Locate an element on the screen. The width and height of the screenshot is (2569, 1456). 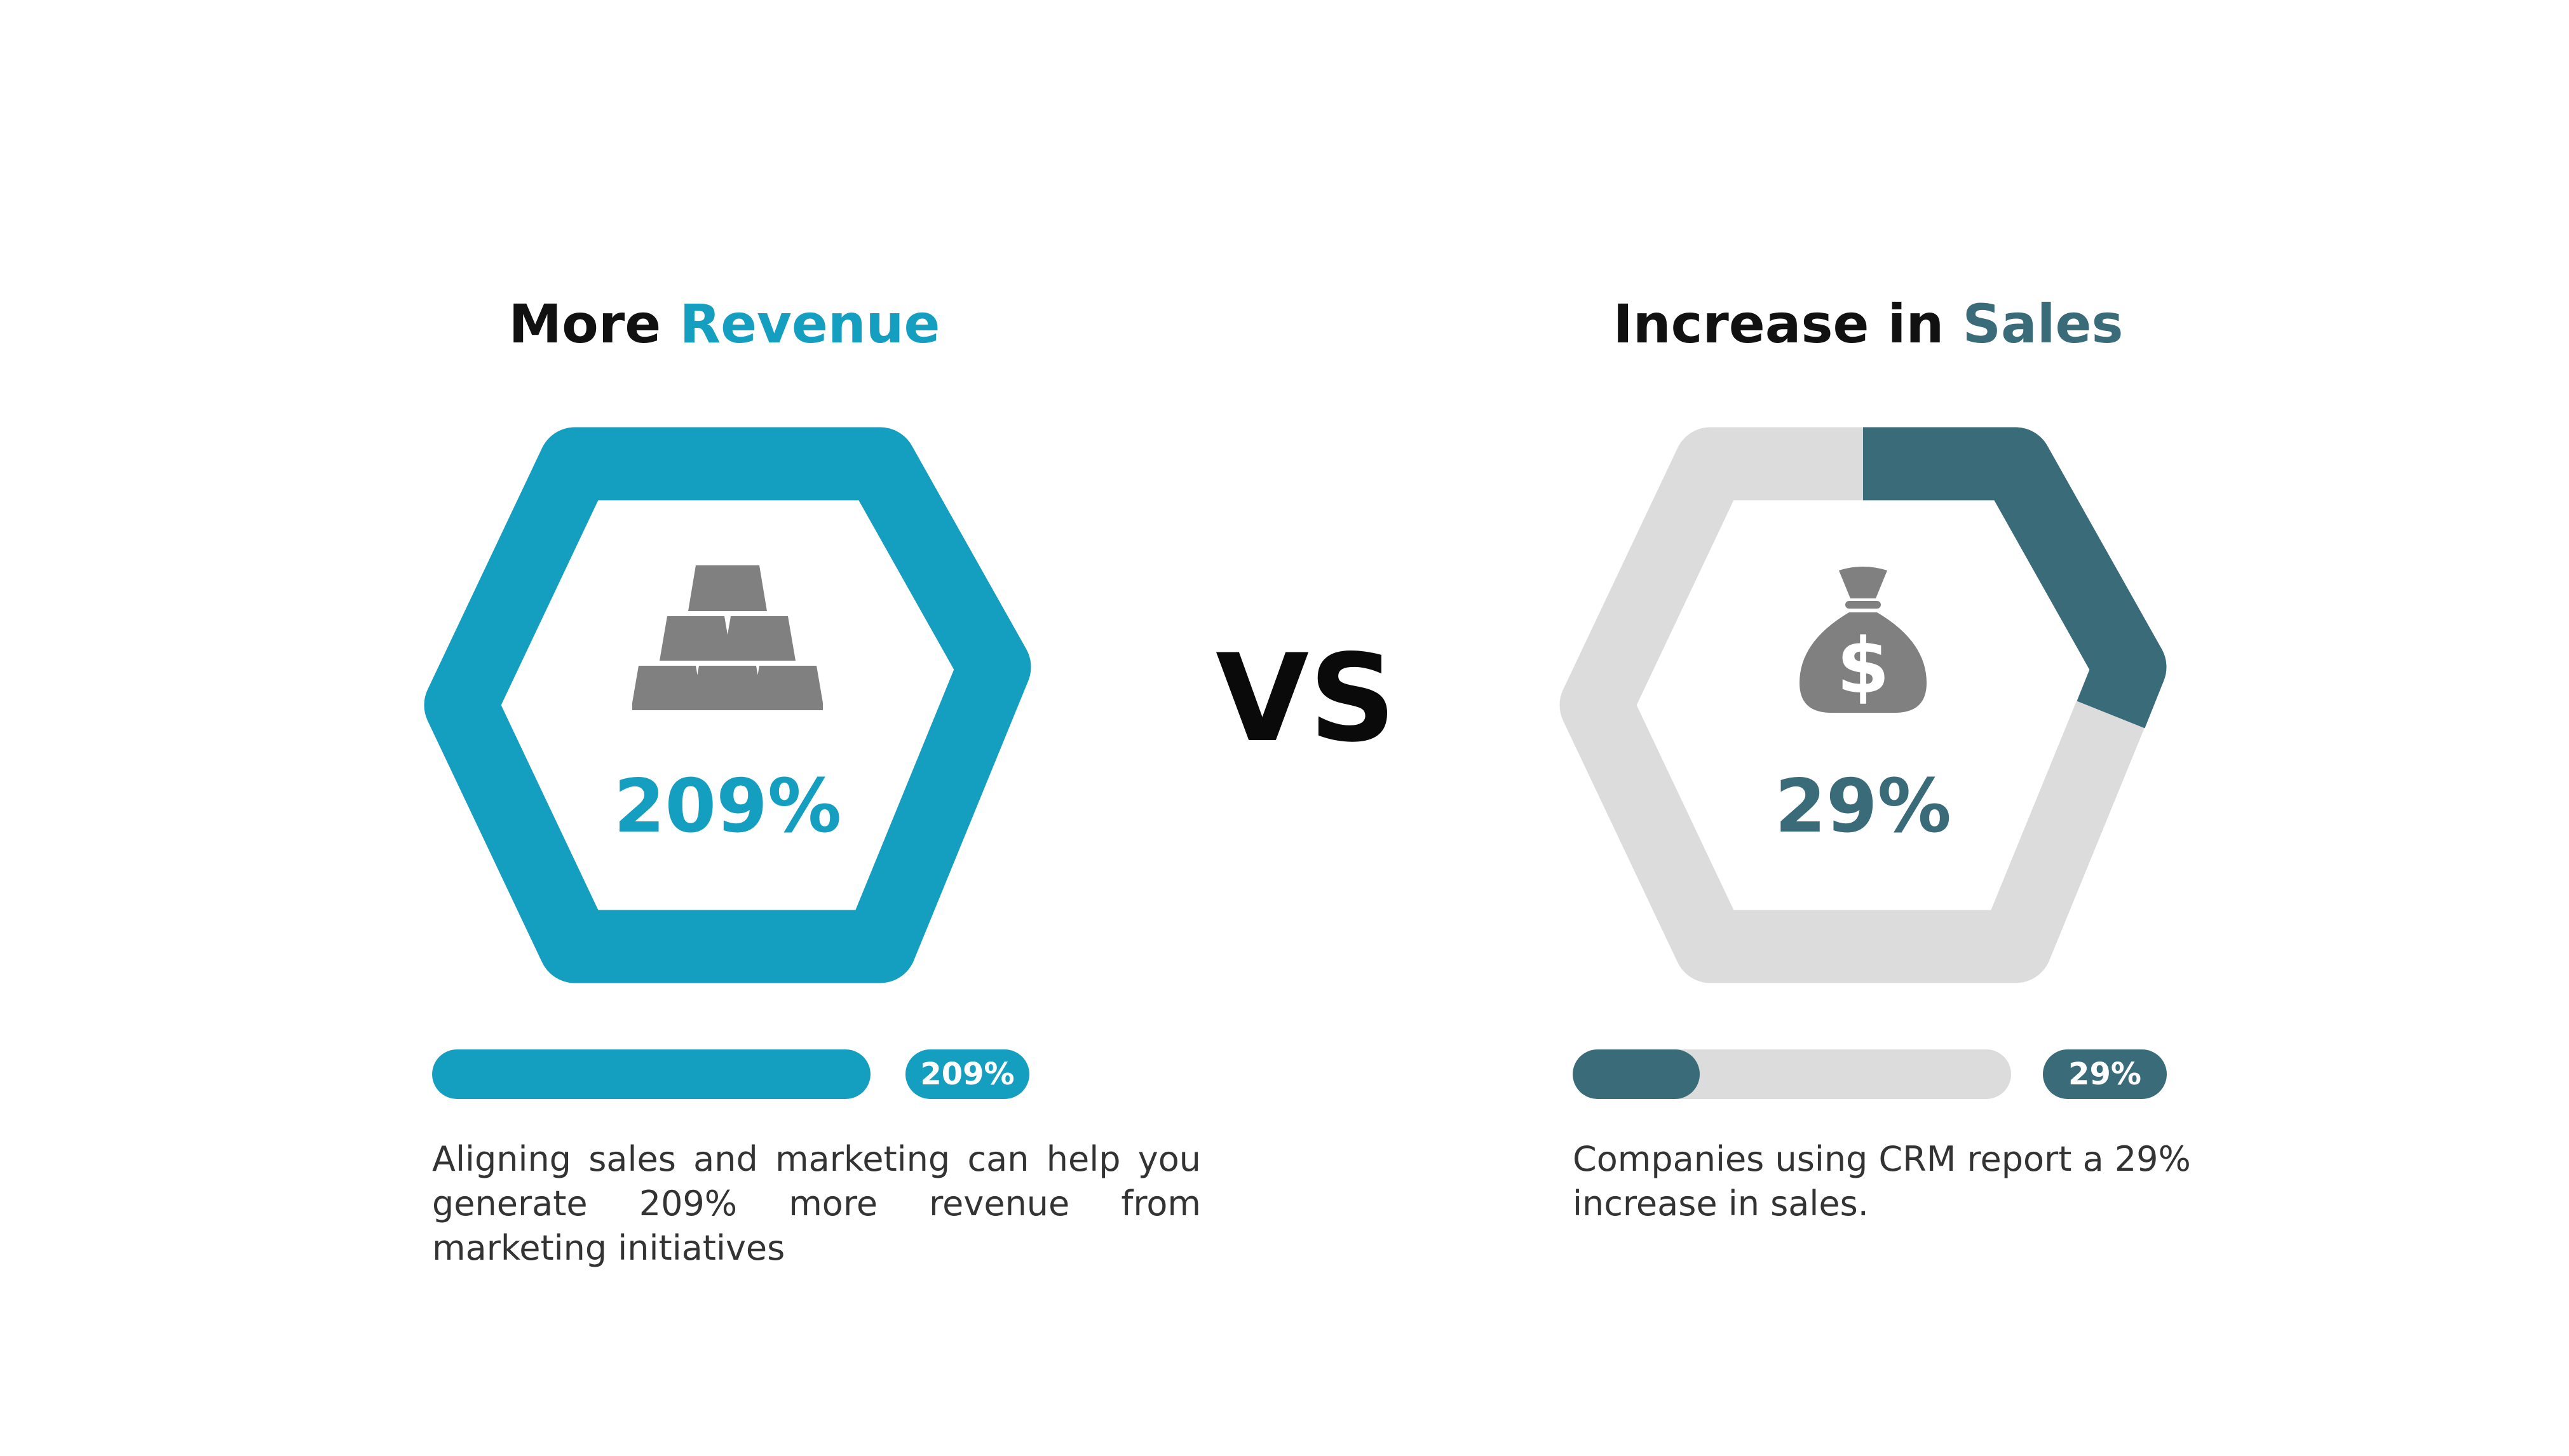
sales-badge: 29% is located at coordinates (2105, 1074).